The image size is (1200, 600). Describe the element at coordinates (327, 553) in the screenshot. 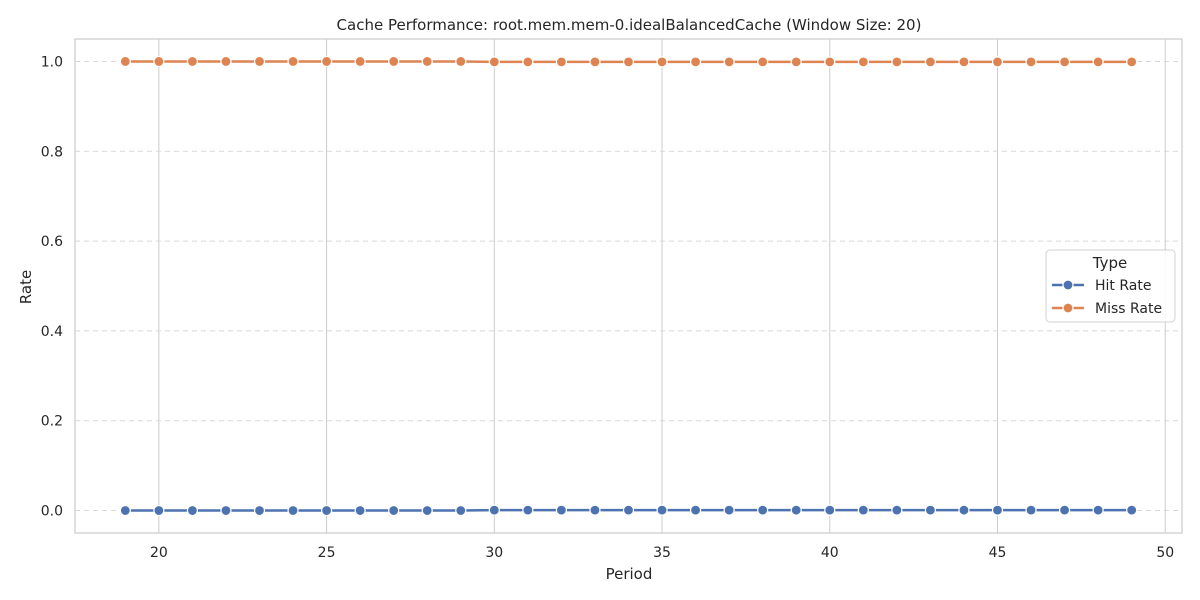

I see `x-tick-label: 25` at that location.